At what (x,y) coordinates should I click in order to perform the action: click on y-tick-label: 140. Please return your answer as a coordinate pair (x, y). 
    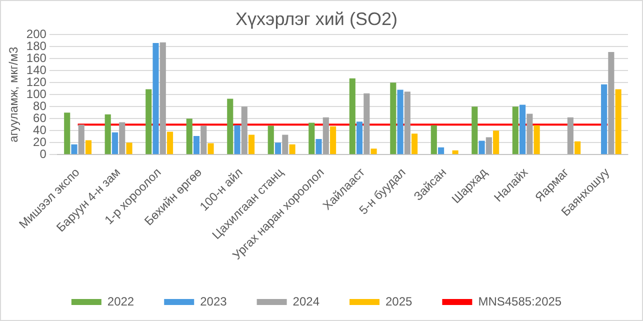
    Looking at the image, I should click on (36, 69).